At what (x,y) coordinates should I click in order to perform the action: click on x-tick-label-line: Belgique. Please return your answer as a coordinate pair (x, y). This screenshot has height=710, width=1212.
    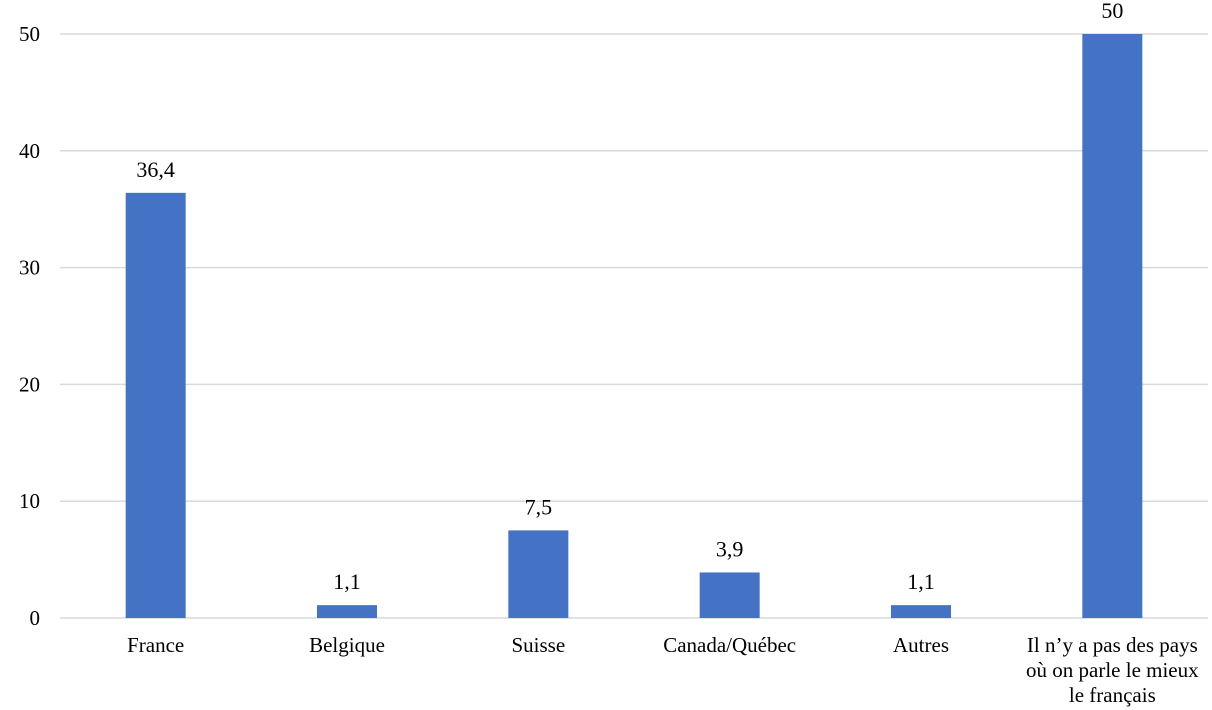
    Looking at the image, I should click on (347, 645).